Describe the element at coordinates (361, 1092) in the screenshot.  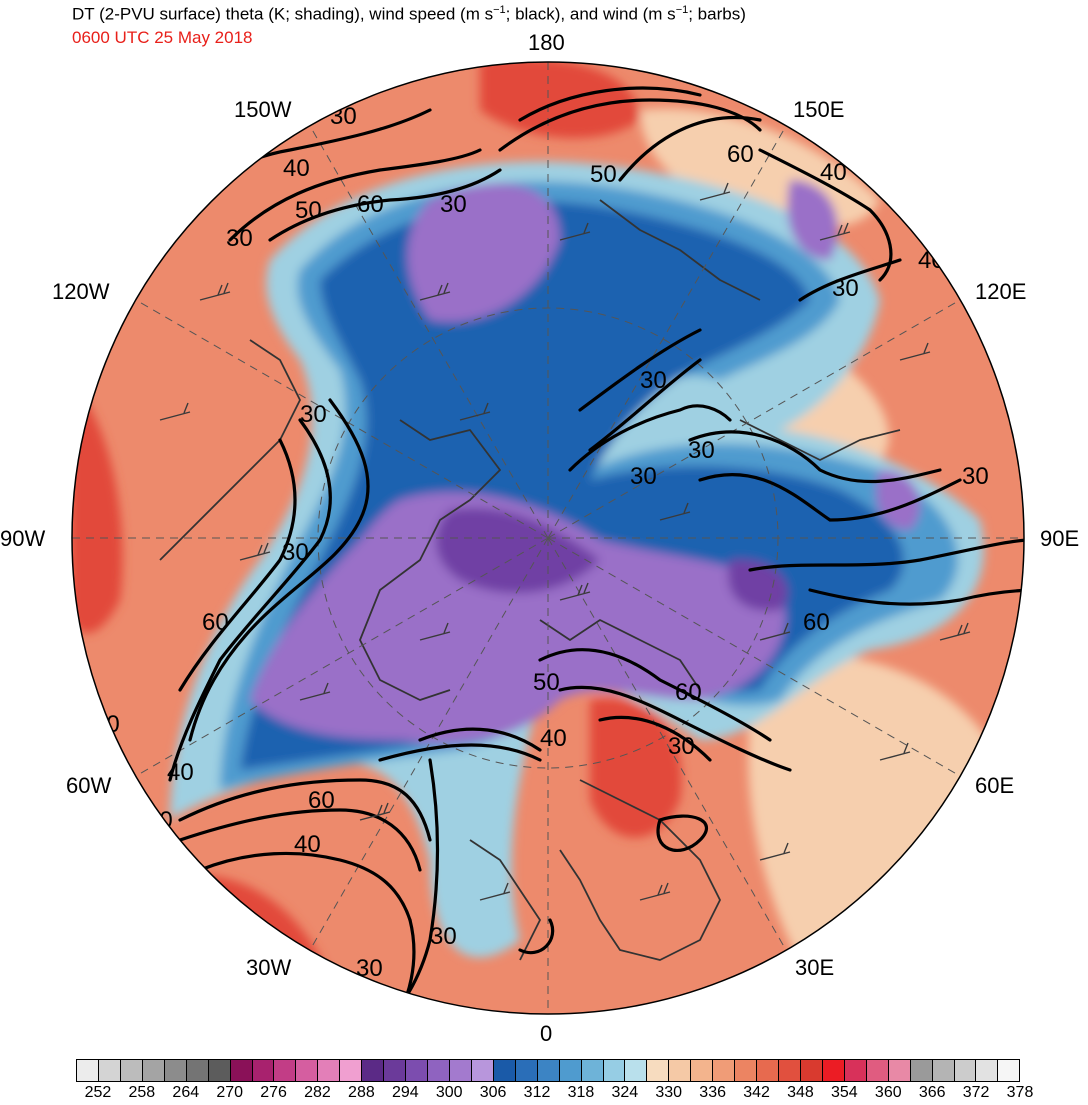
I see `colorbar-tick-label: 288` at that location.